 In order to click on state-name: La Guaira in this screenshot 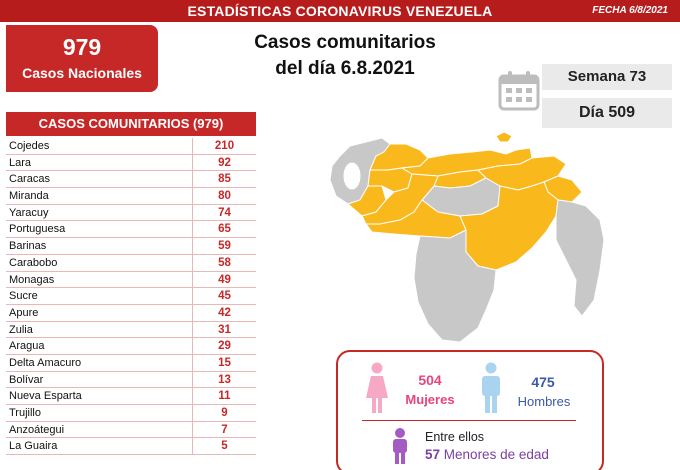, I will do `click(33, 446)`.